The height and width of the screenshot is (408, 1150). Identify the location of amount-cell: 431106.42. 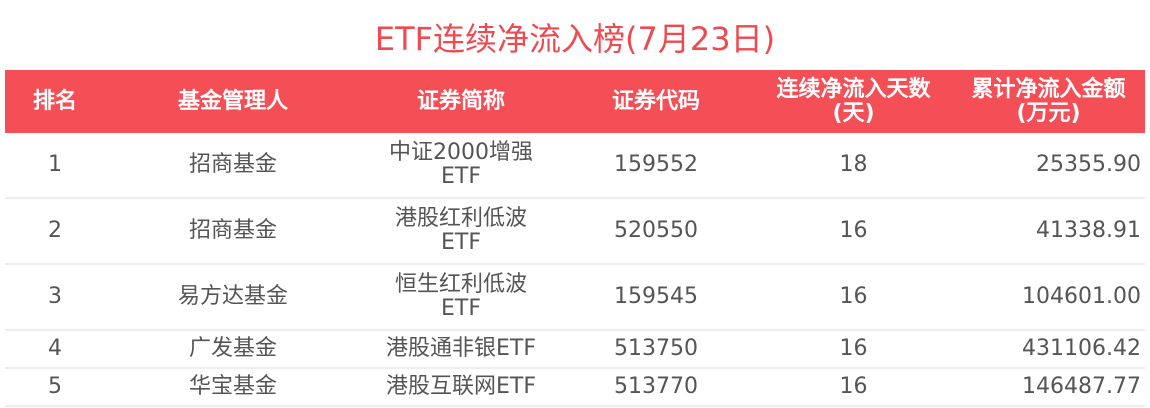
(1050, 349).